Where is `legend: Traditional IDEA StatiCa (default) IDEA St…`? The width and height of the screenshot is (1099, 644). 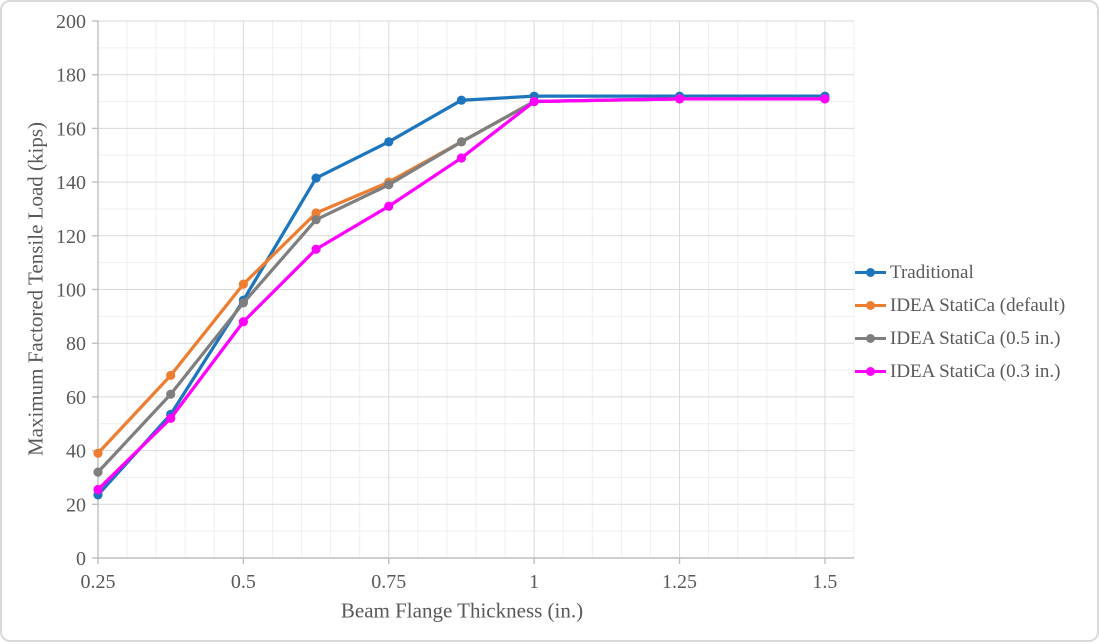 legend: Traditional IDEA StatiCa (default) IDEA St… is located at coordinates (959, 322).